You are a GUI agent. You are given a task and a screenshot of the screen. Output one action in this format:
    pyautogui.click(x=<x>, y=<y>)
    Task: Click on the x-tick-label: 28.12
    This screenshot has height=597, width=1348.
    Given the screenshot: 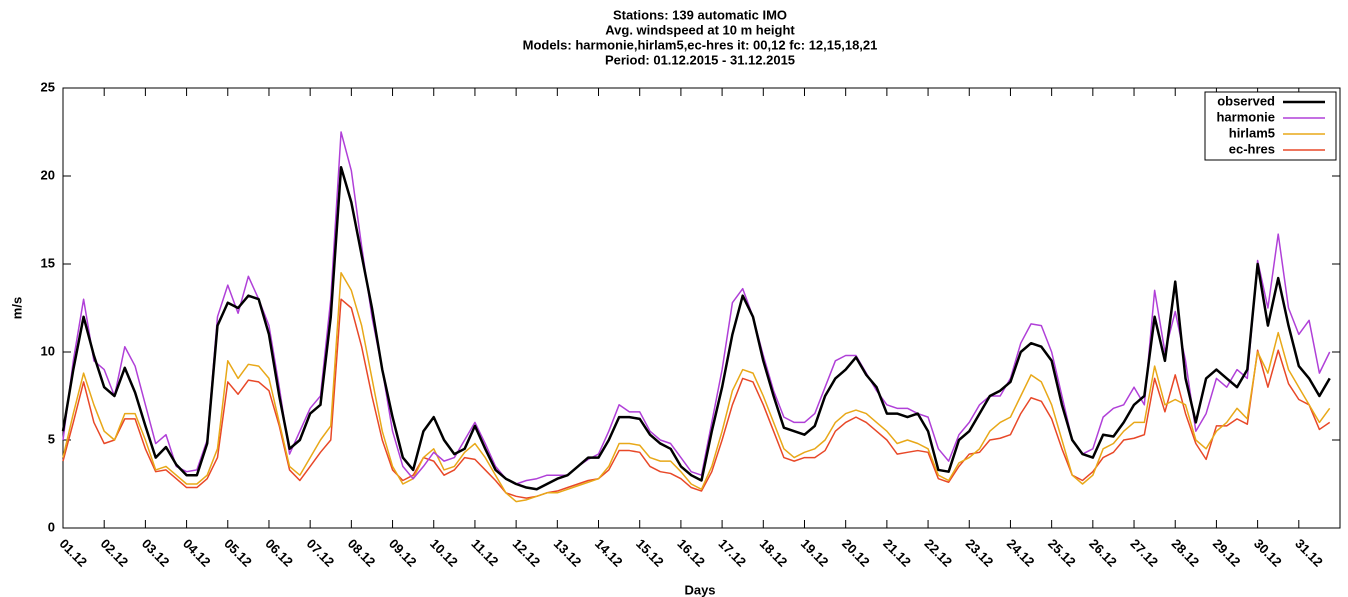 What is the action you would take?
    pyautogui.click(x=1186, y=553)
    